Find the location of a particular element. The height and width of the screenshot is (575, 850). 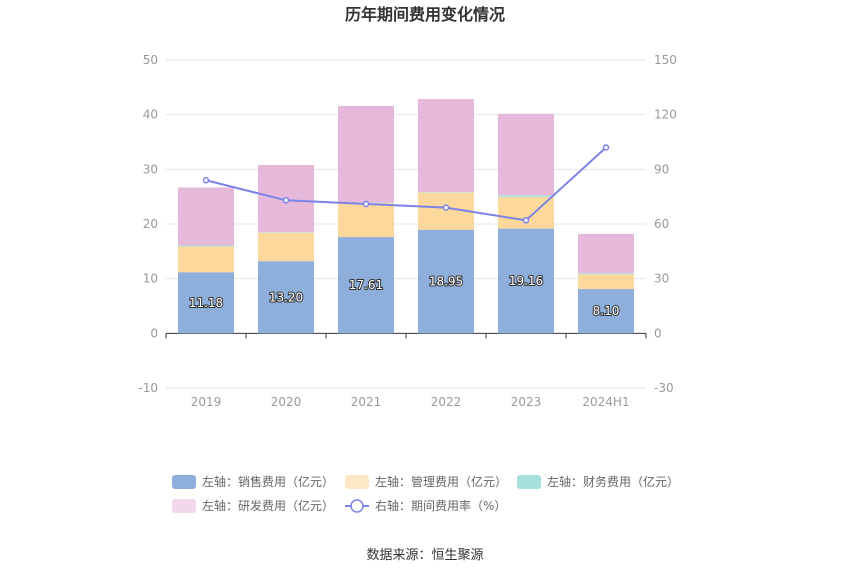

data-source: 数据来源：恒生聚源 is located at coordinates (424, 555).